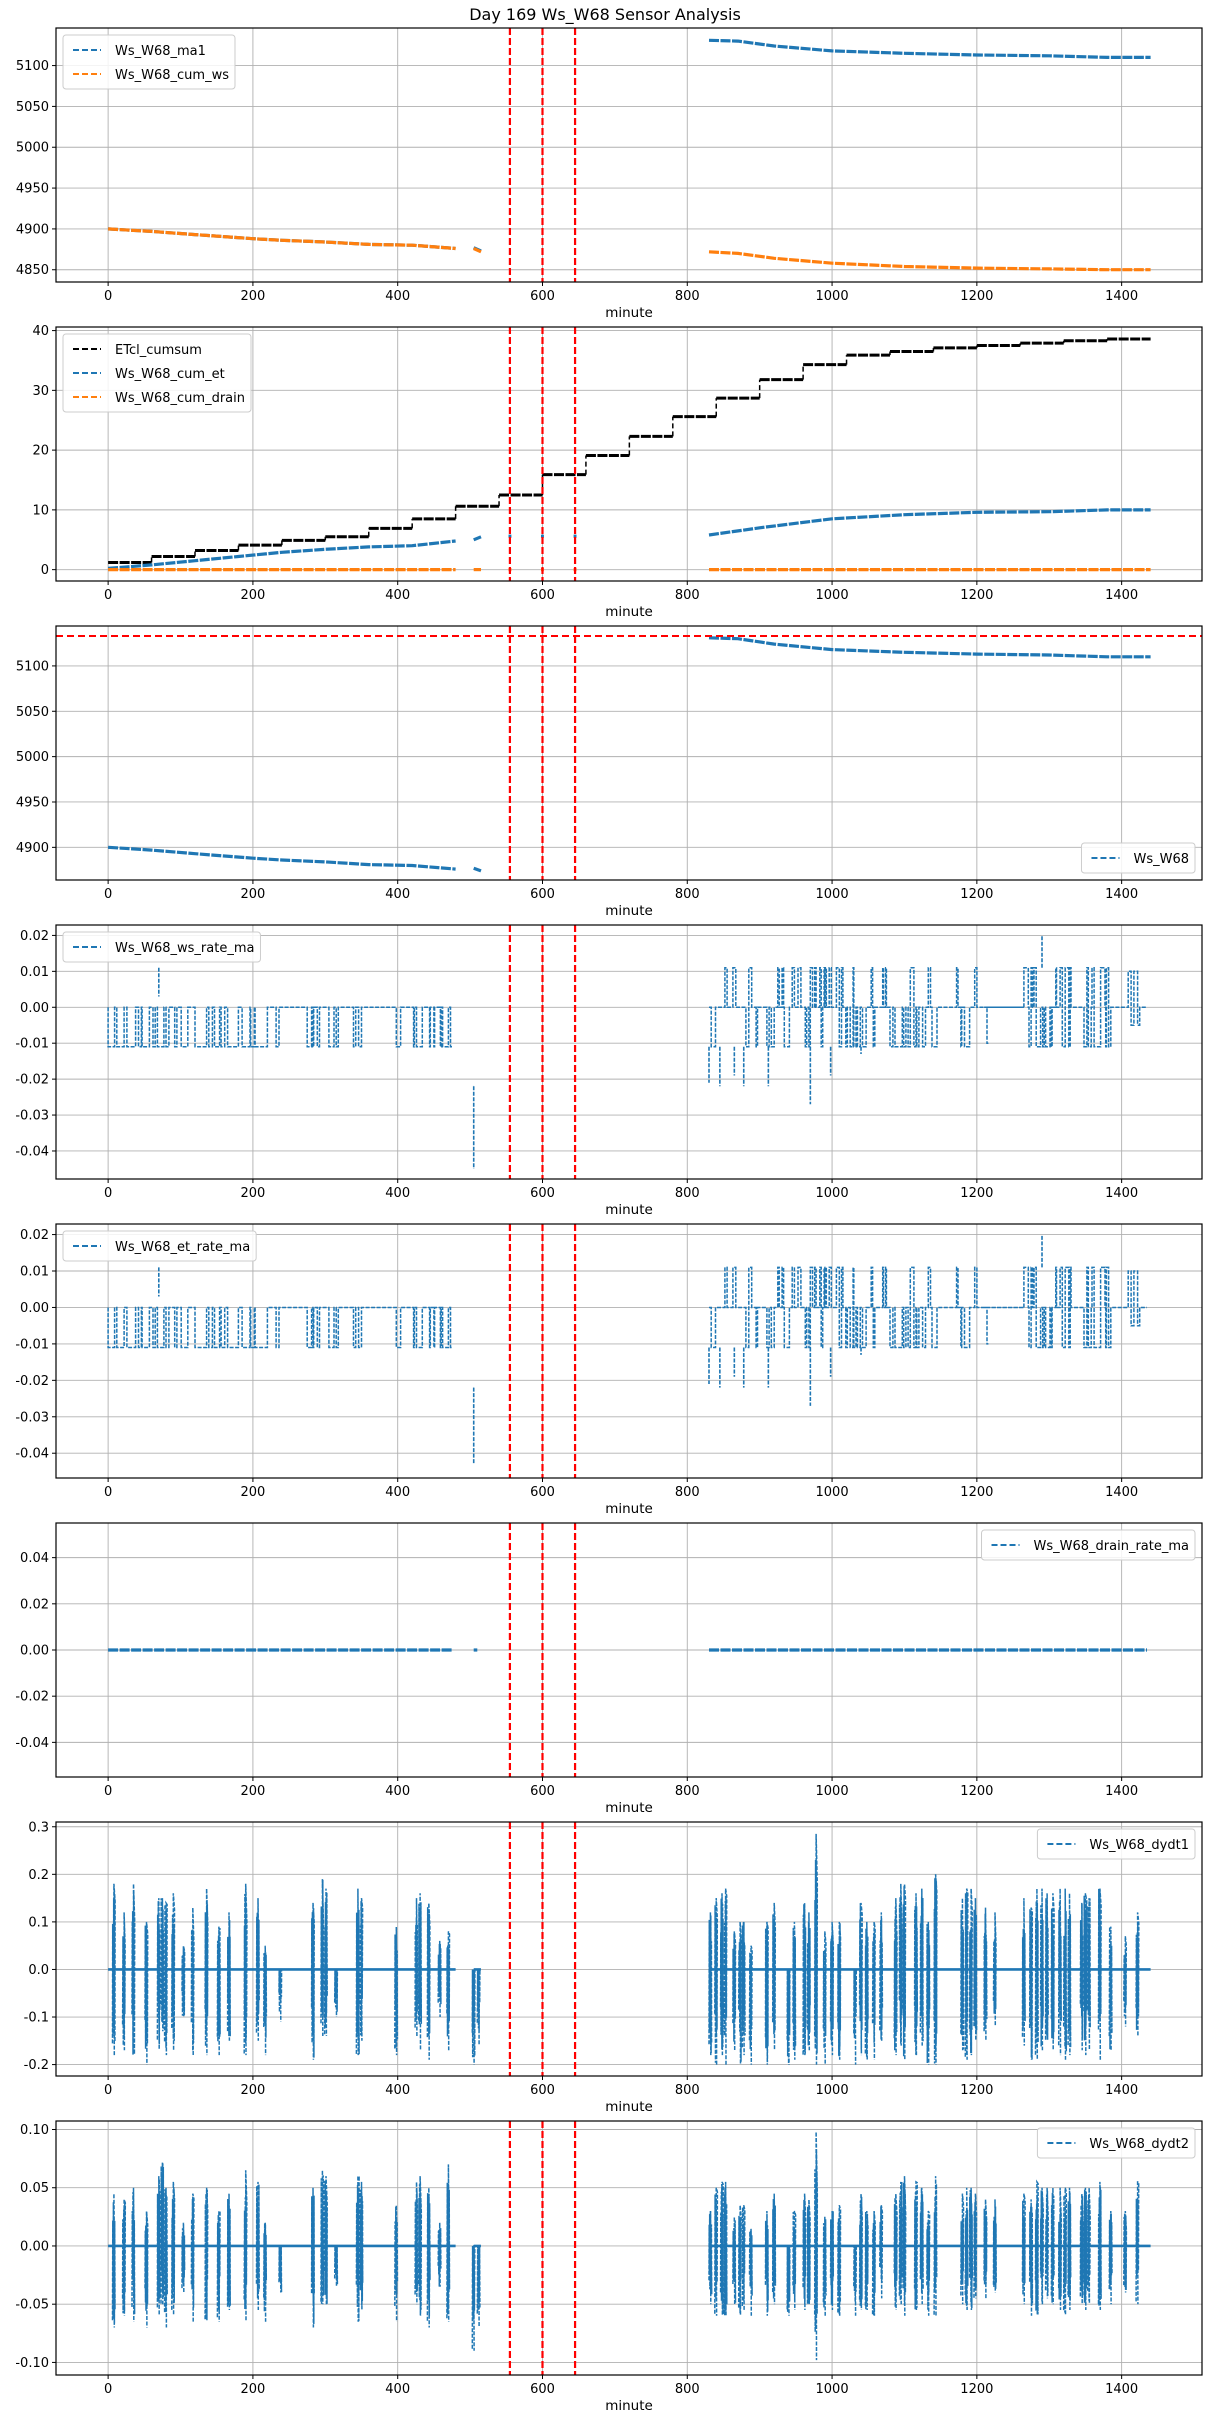 This screenshot has height=2411, width=1211. Describe the element at coordinates (397, 2389) in the screenshot. I see `x-tick-label: 400` at that location.